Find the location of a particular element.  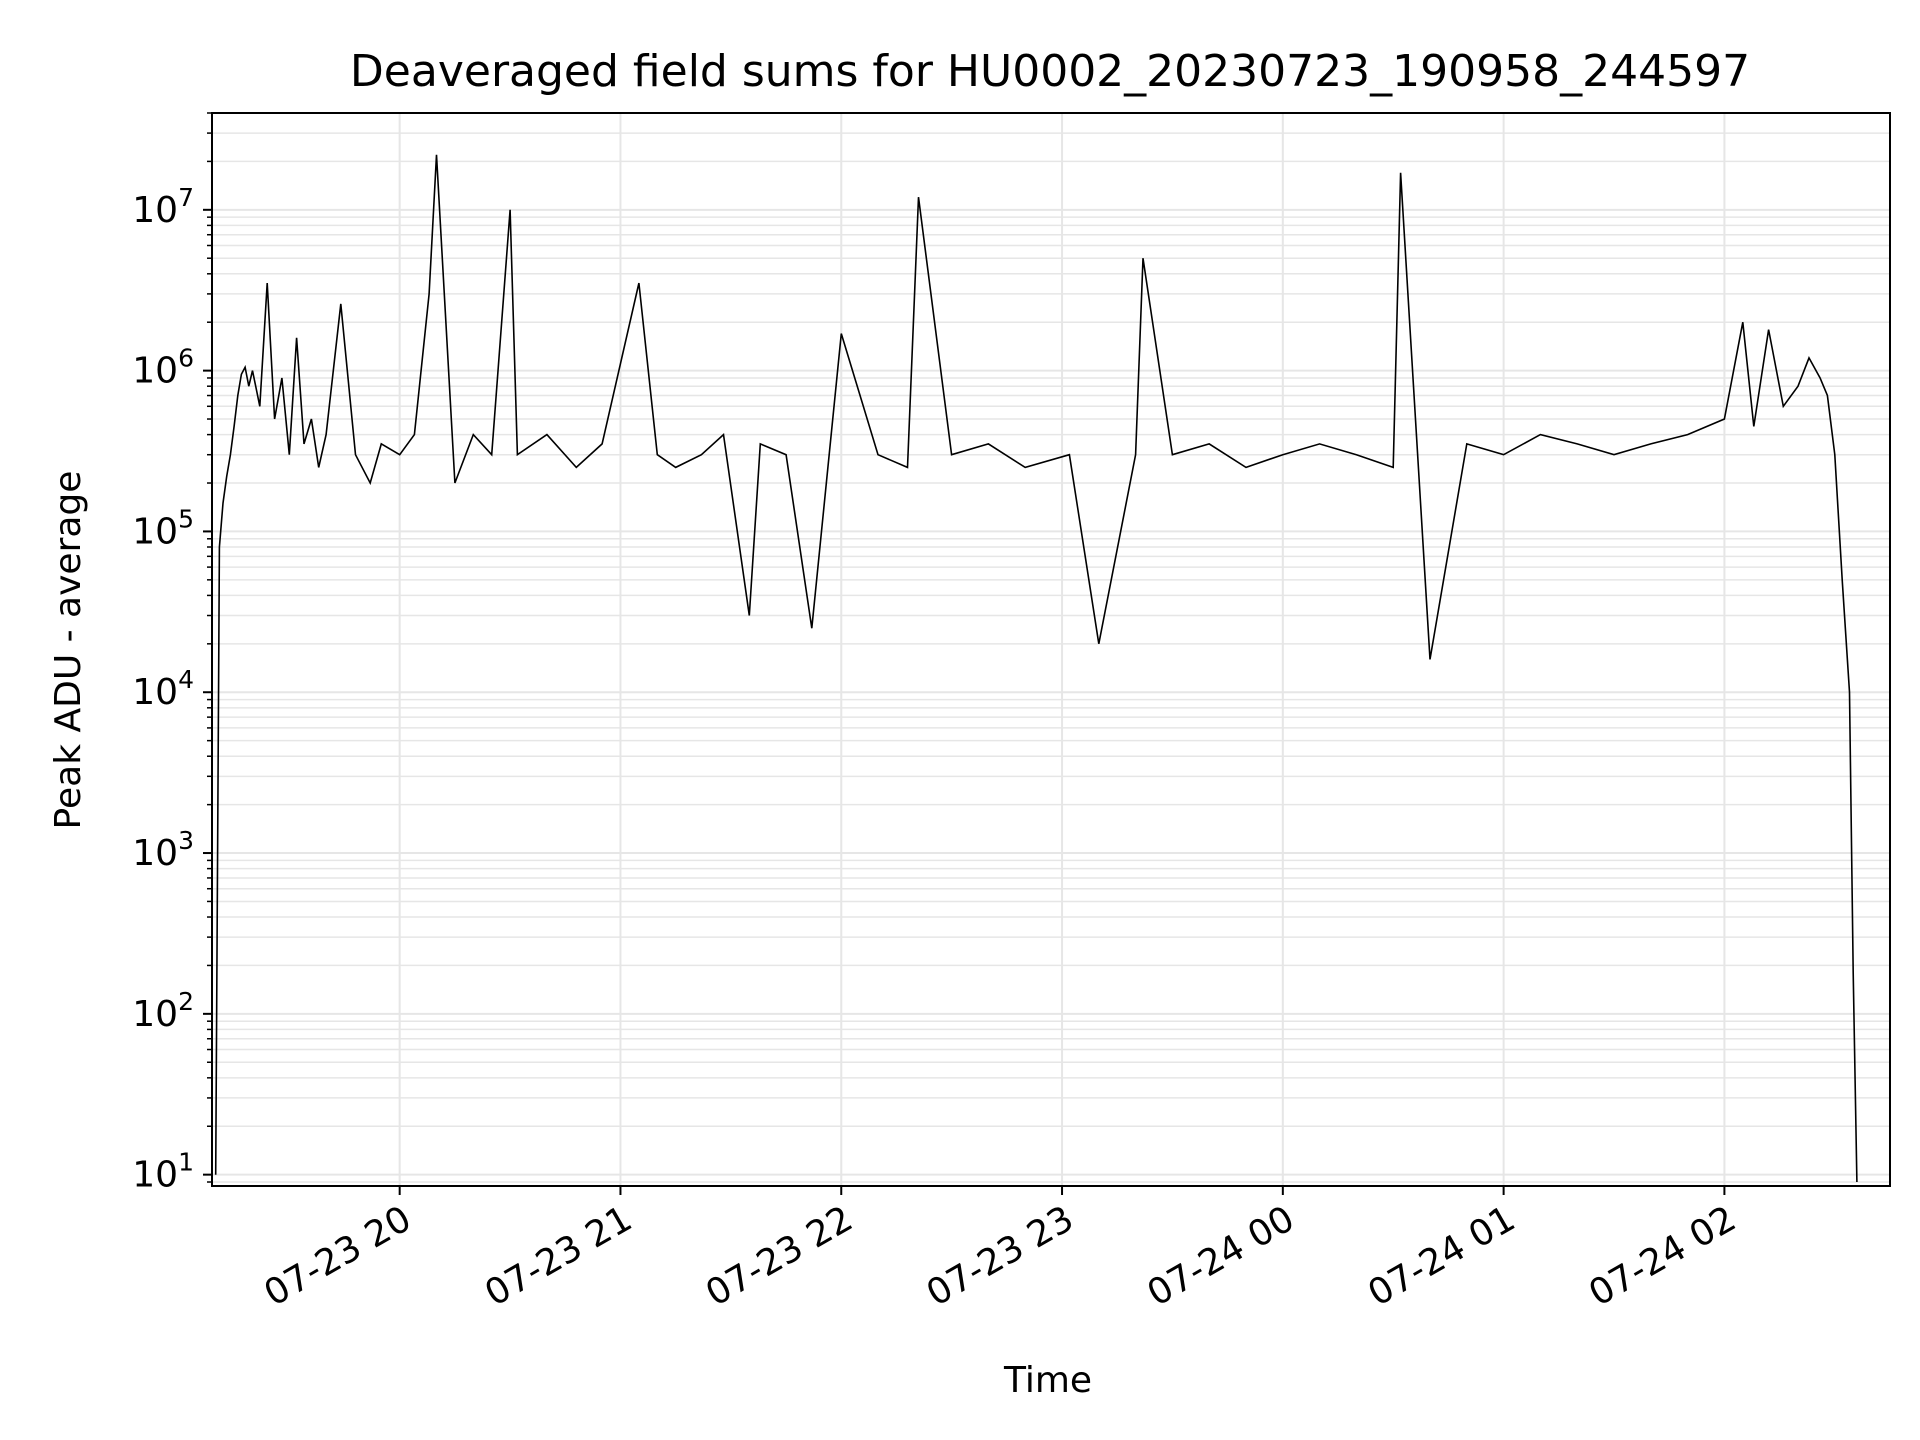

x-axis-label: Time is located at coordinates (1047, 1380).